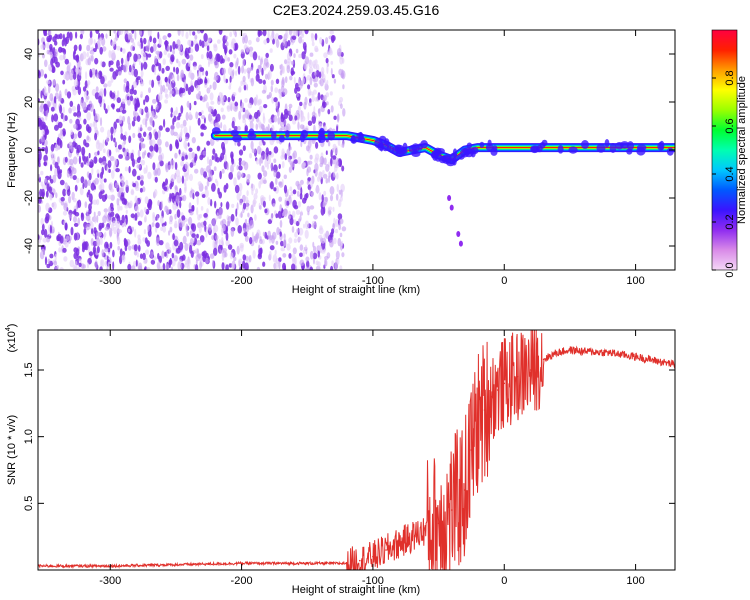 This screenshot has width=750, height=600. I want to click on x-tick-label: -300, so click(110, 581).